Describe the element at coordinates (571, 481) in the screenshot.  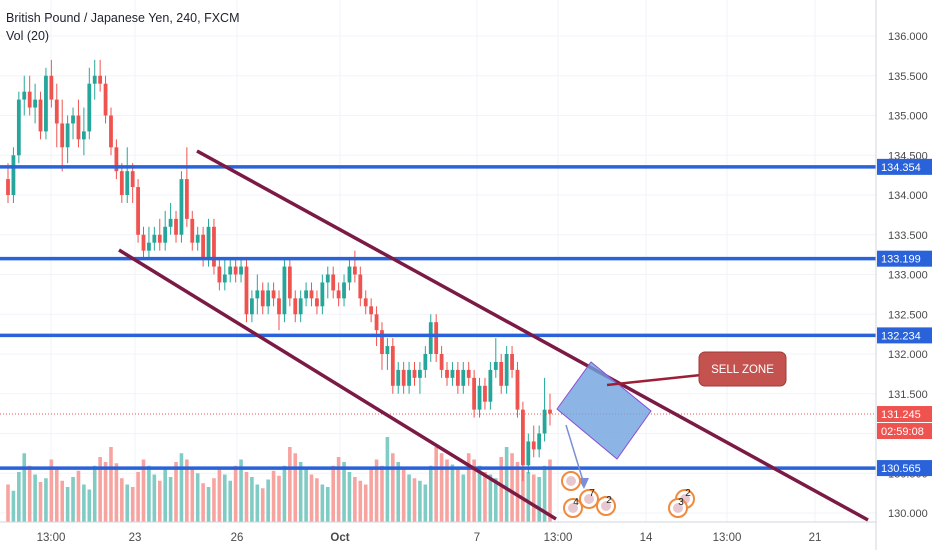
I see `event-marker` at that location.